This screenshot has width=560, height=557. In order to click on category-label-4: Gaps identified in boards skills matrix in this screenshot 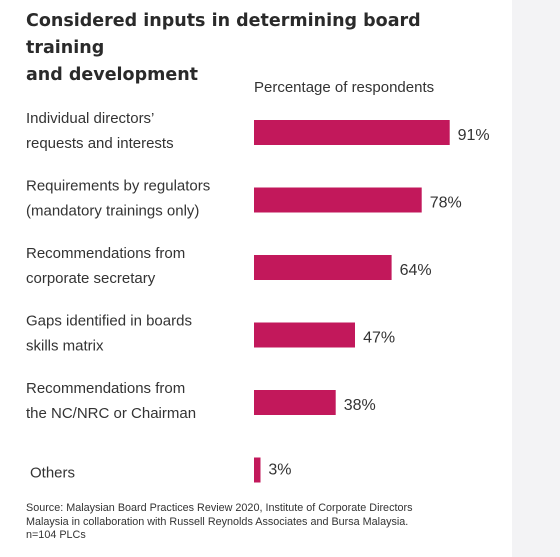, I will do `click(109, 334)`.